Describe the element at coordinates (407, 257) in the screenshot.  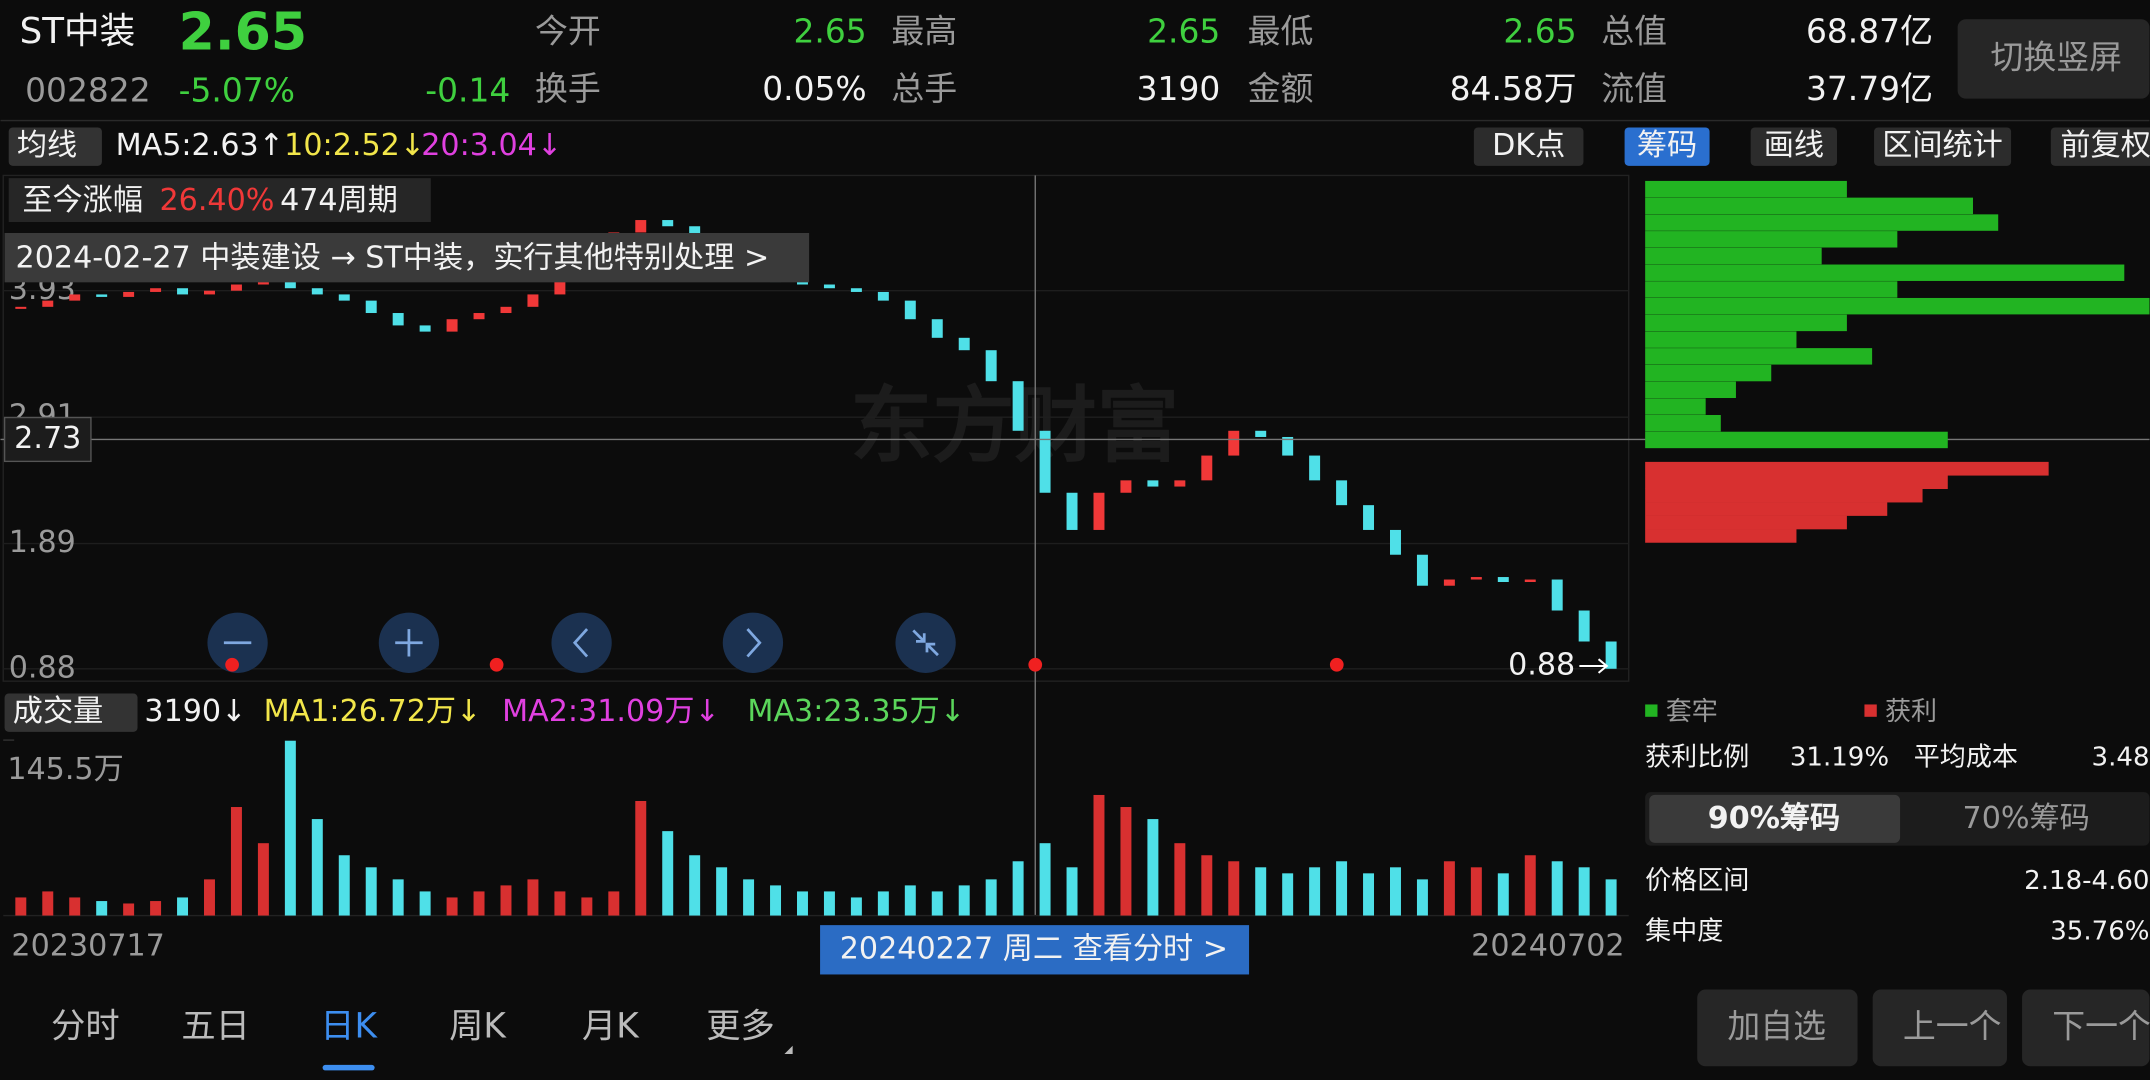
I see `annotation-box` at that location.